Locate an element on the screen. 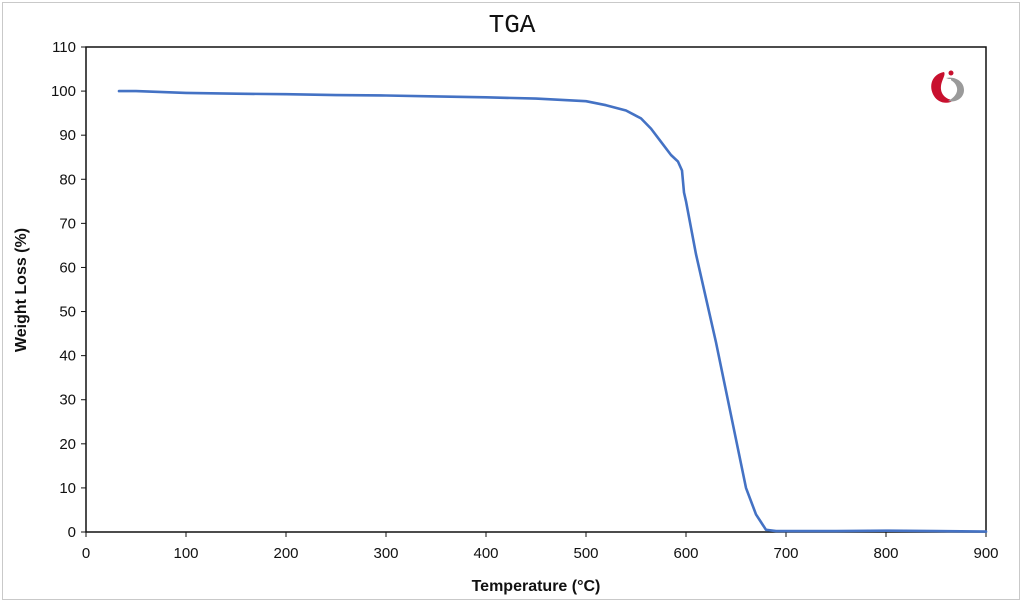  y-tick-label: 10 is located at coordinates (67, 488).